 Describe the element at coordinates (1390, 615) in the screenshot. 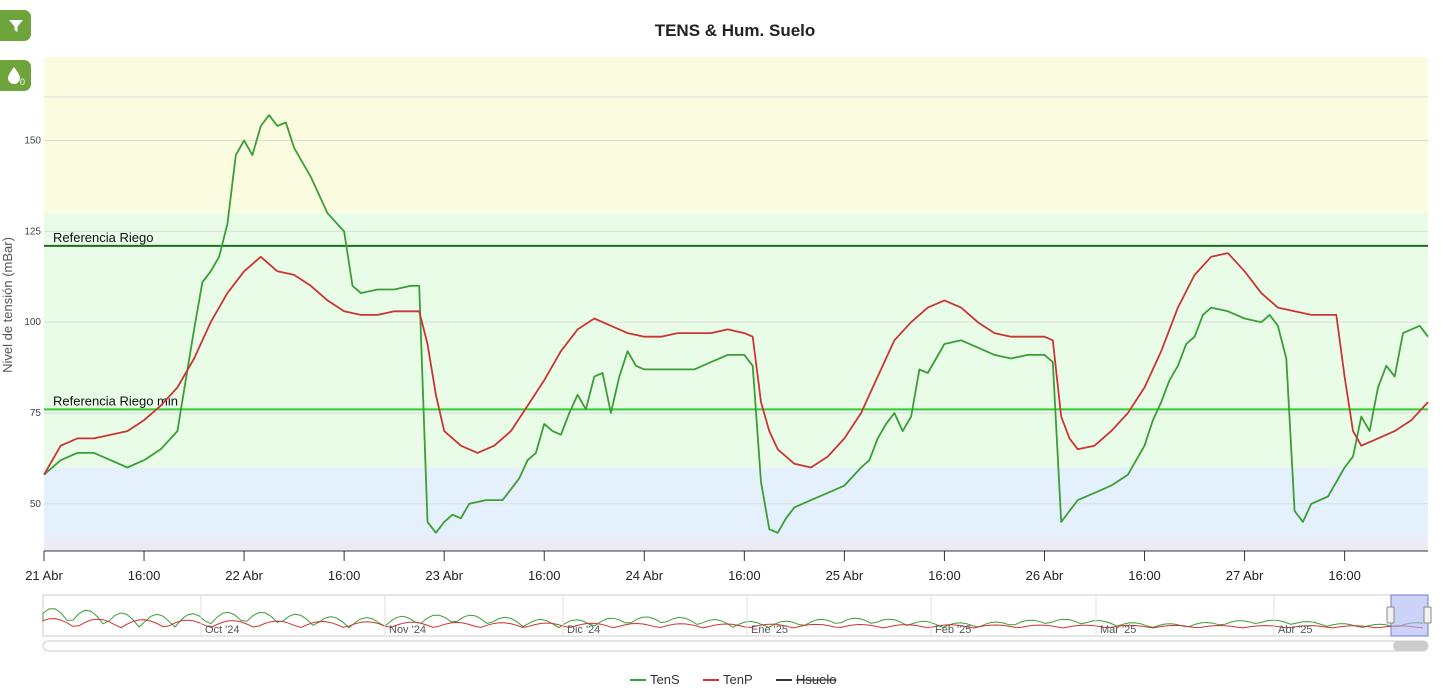

I see `navigator-handle-left` at that location.